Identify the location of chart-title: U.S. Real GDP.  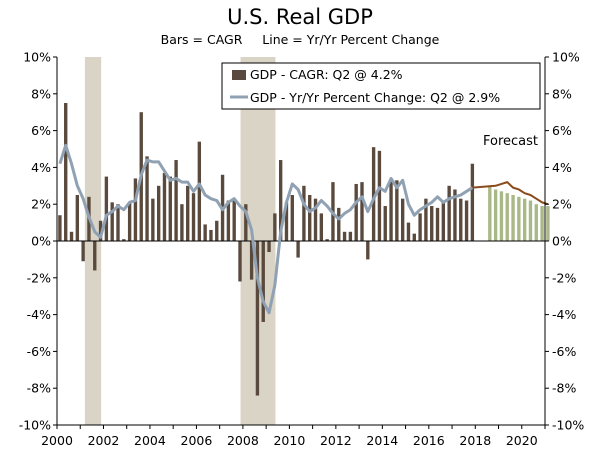
(300, 17).